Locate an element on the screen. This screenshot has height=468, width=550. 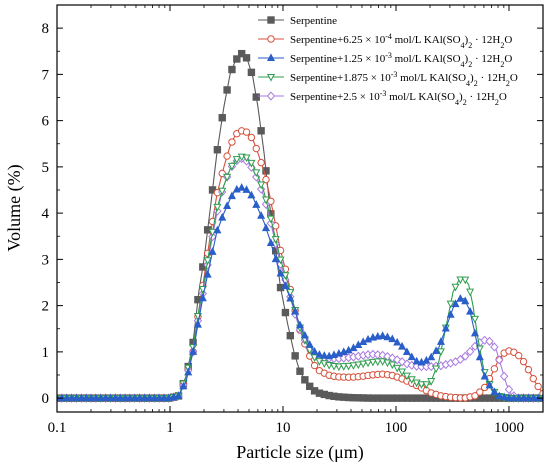
y-tick-label: 1 is located at coordinates (46, 353).